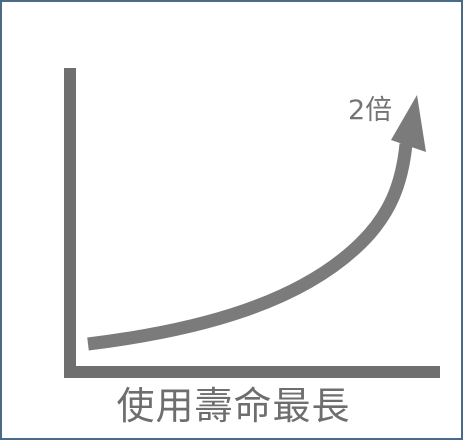  What do you see at coordinates (408, 123) in the screenshot?
I see `curve-arrowhead` at bounding box center [408, 123].